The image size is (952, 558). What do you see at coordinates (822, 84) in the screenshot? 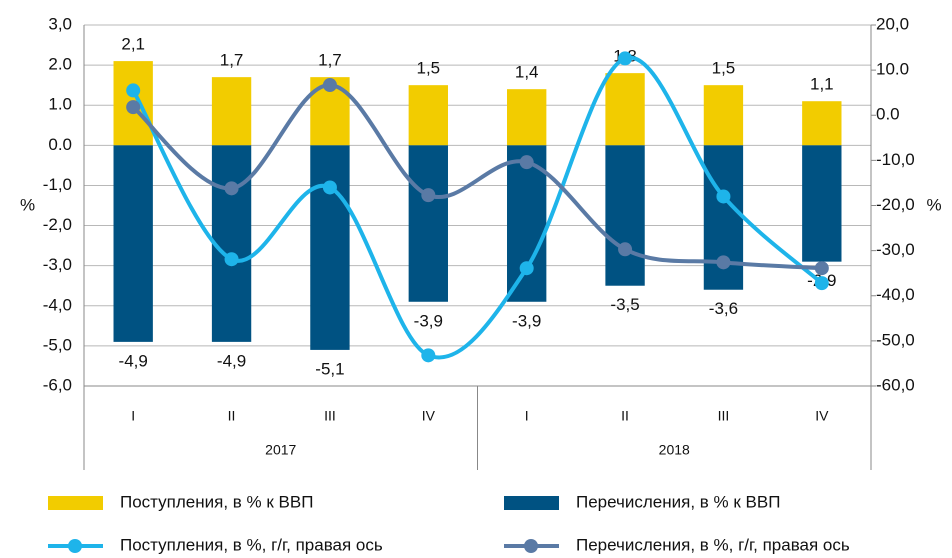
I see `data-label: 1,1` at bounding box center [822, 84].